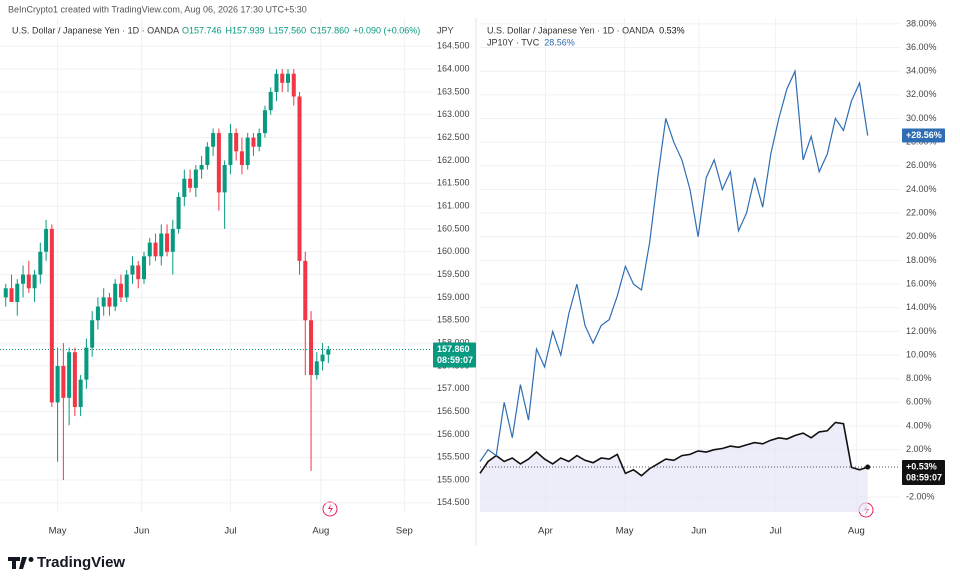 Image resolution: width=960 pixels, height=585 pixels. Describe the element at coordinates (453, 502) in the screenshot. I see `y-tick-label: 154.500` at that location.